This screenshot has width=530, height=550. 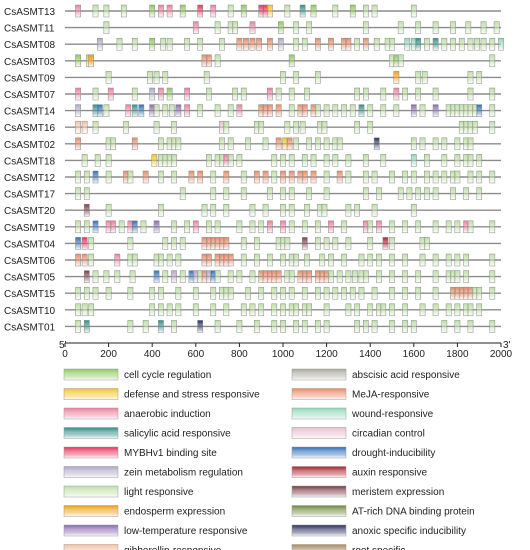 What do you see at coordinates (252, 243) in the screenshot?
I see `gene-row: CsASMT04` at bounding box center [252, 243].